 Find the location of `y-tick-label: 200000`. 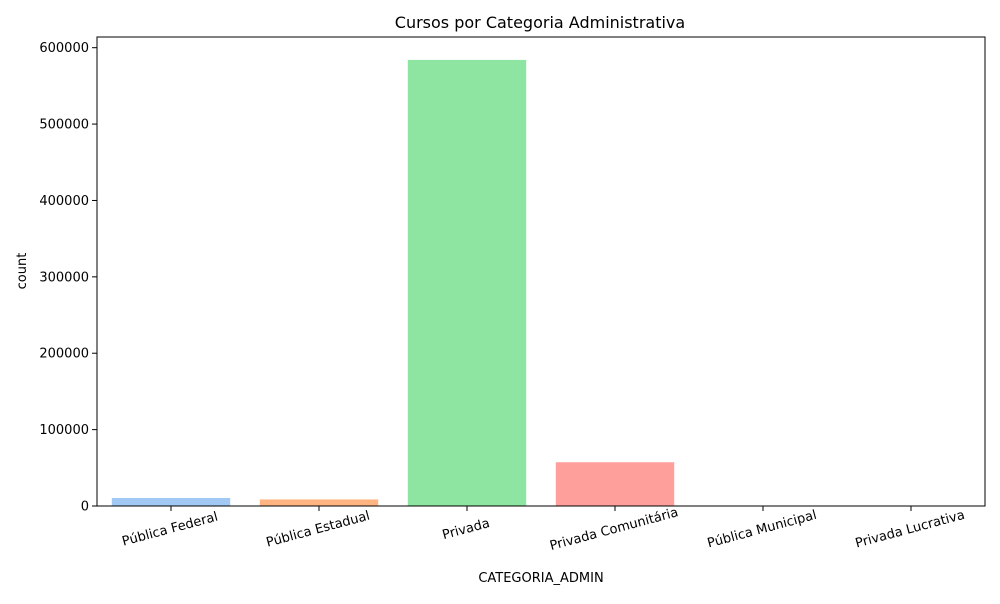

y-tick-label: 200000 is located at coordinates (64, 354).